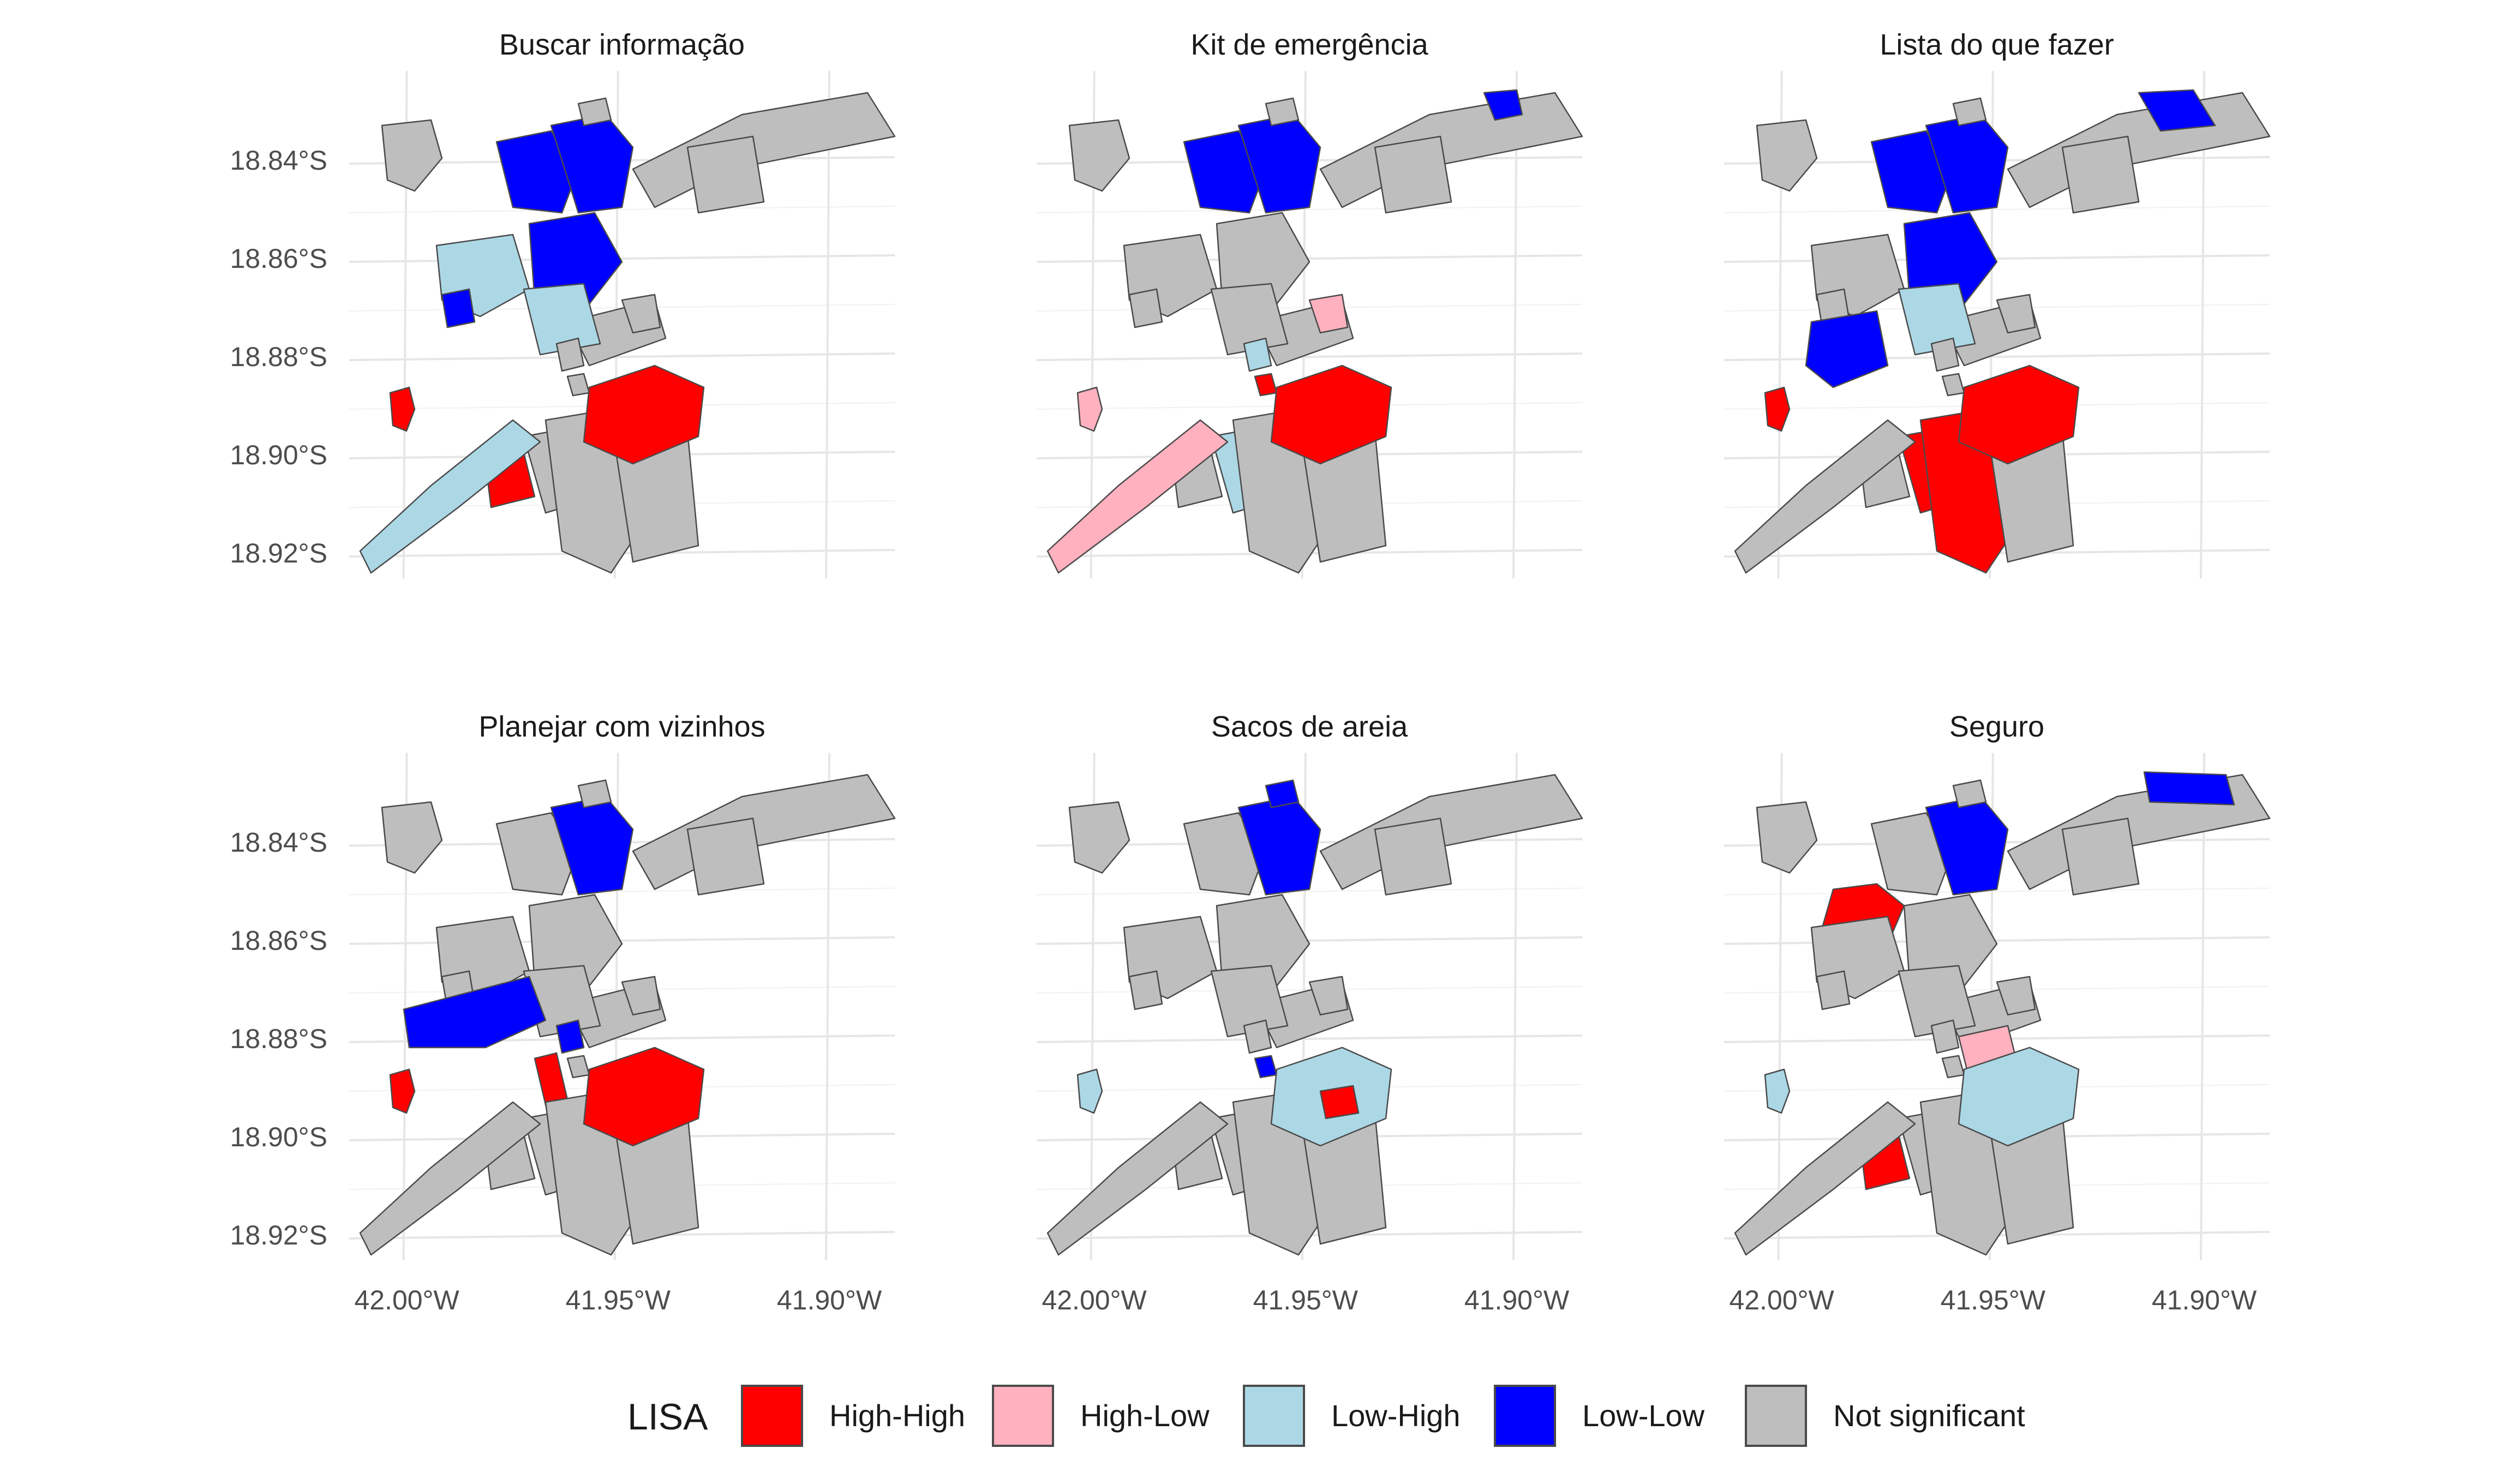 The image size is (2507, 1484). Describe the element at coordinates (1145, 1415) in the screenshot. I see `legend-label: High-Low` at that location.